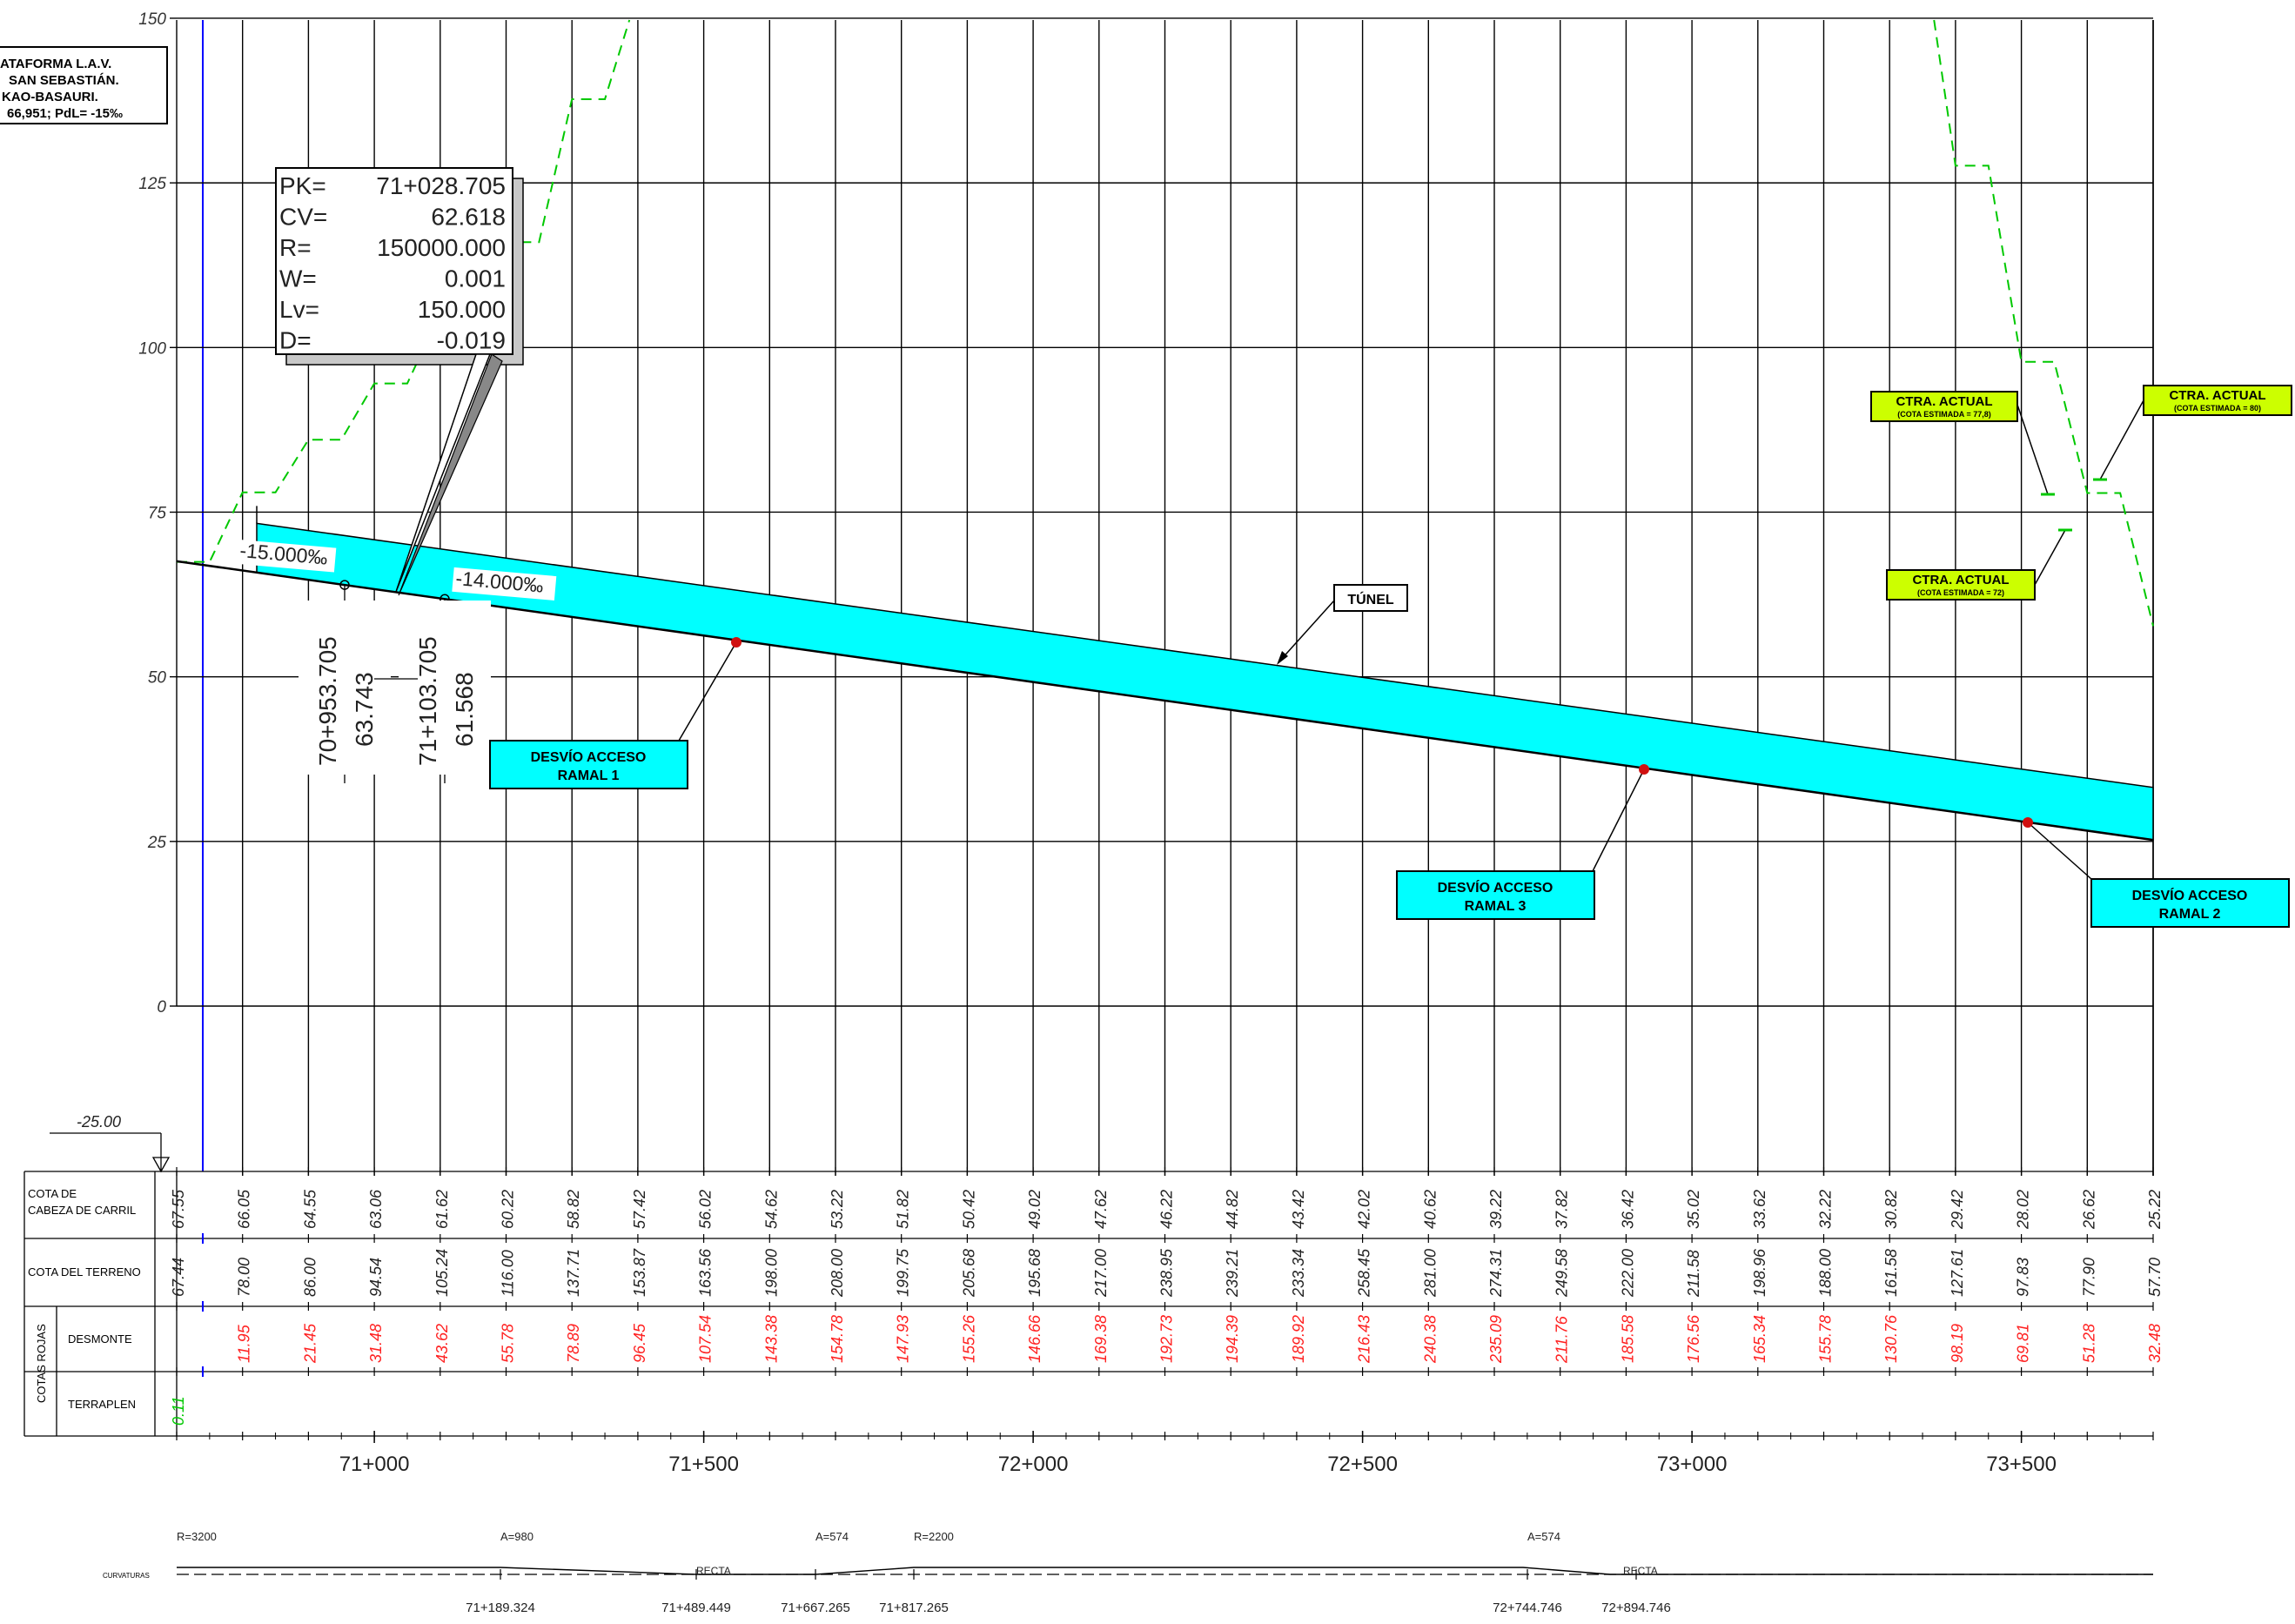 This screenshot has width=2295, height=1624. I want to click on ctra-line-2: (COTA ESTIMADA = 77,8), so click(1943, 415).